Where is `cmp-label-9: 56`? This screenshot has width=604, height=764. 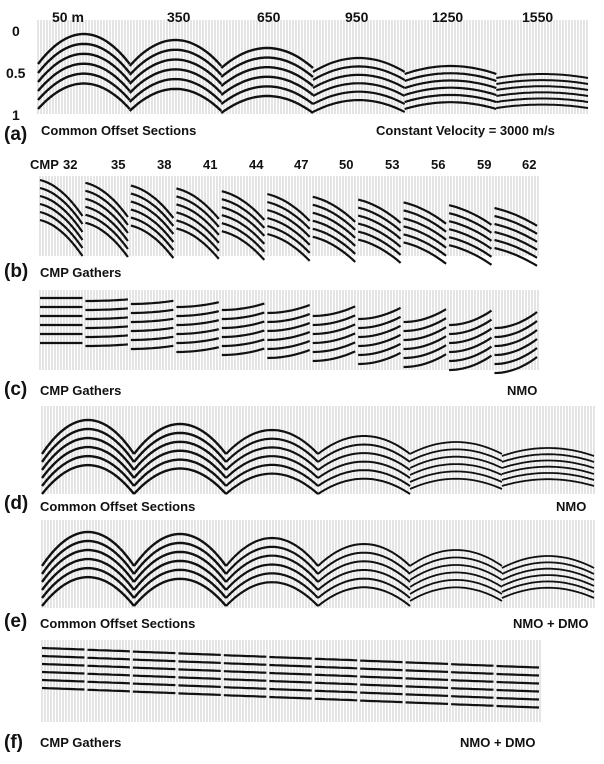
cmp-label-9: 56 is located at coordinates (438, 164).